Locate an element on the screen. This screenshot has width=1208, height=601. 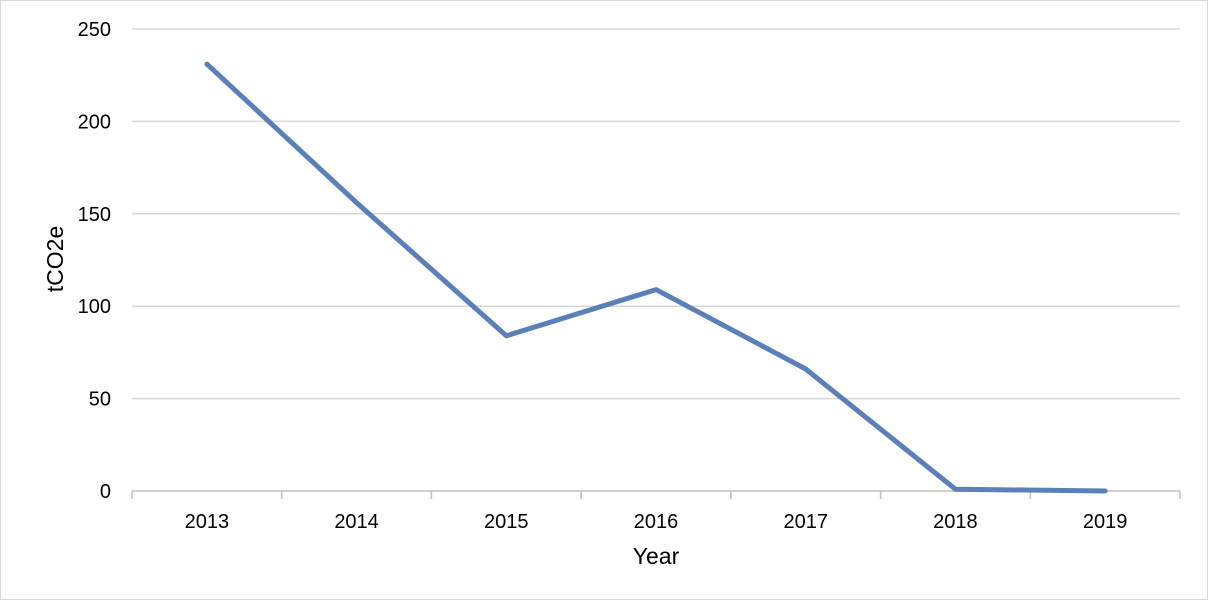
x-tick-label: 2016 is located at coordinates (656, 522).